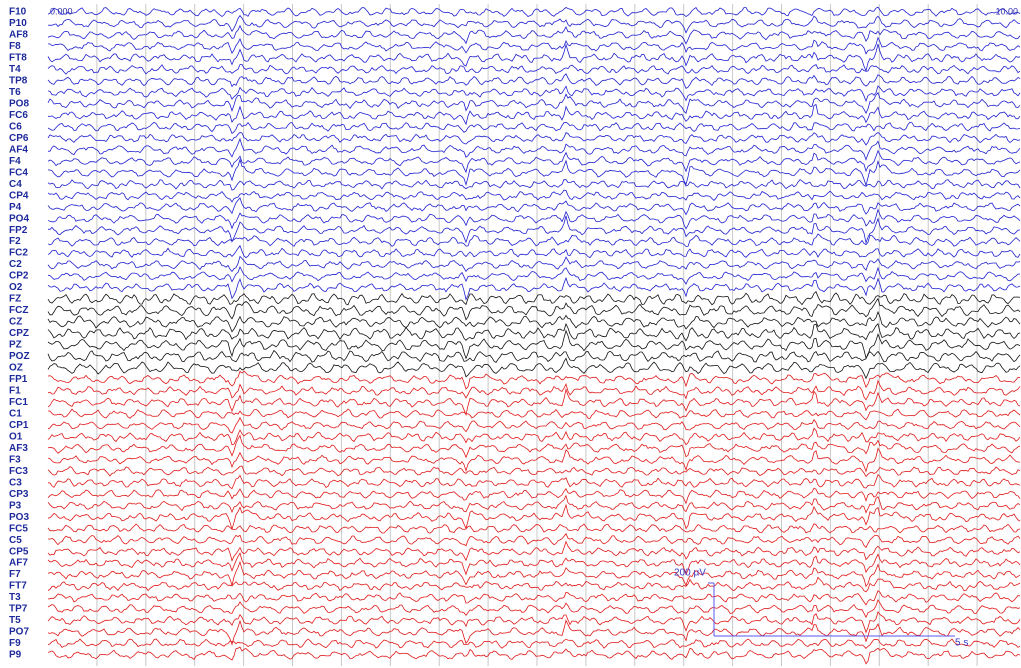  I want to click on channel-label: CPZ, so click(19, 333).